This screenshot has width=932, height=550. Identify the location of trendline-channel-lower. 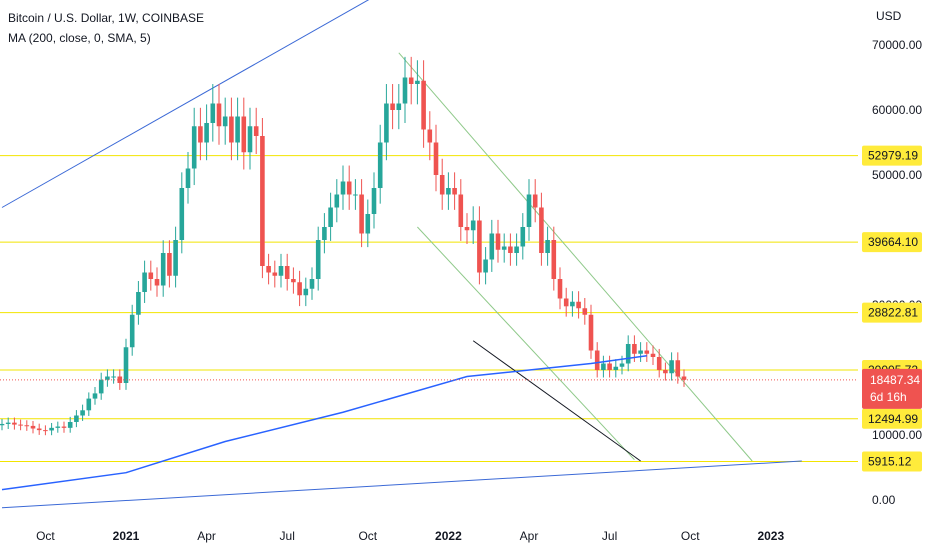
(526, 343).